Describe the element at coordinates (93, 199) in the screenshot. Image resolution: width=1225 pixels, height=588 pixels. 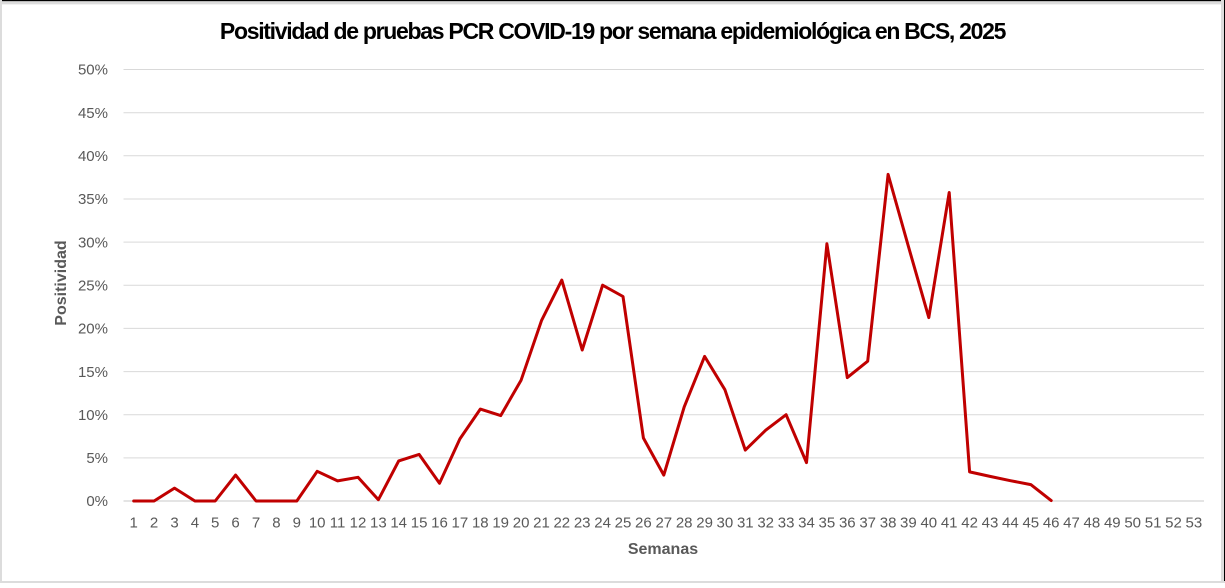
I see `svg-text: 35%` at that location.